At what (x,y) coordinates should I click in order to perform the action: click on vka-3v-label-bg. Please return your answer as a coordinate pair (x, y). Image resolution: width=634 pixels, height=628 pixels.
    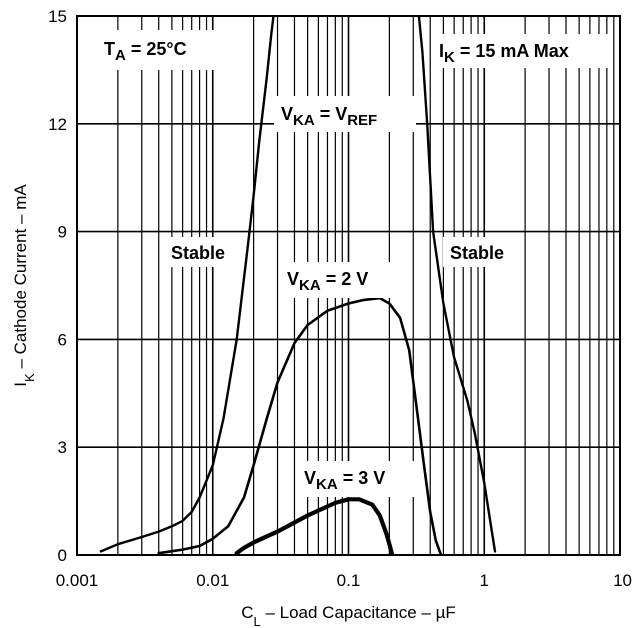
    Looking at the image, I should click on (358, 479).